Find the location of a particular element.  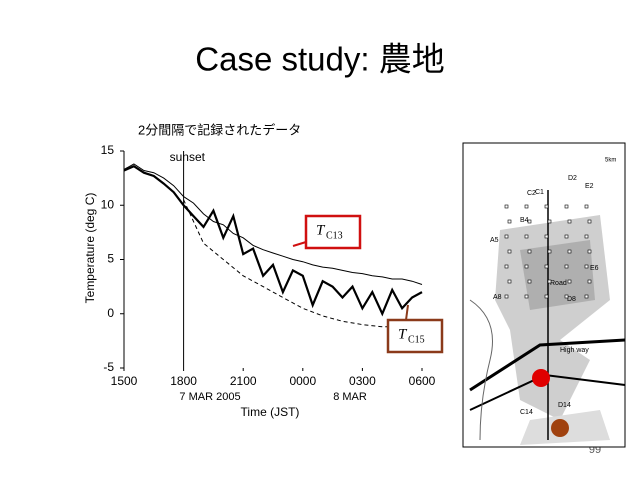

map-label: D2 is located at coordinates (572, 178).